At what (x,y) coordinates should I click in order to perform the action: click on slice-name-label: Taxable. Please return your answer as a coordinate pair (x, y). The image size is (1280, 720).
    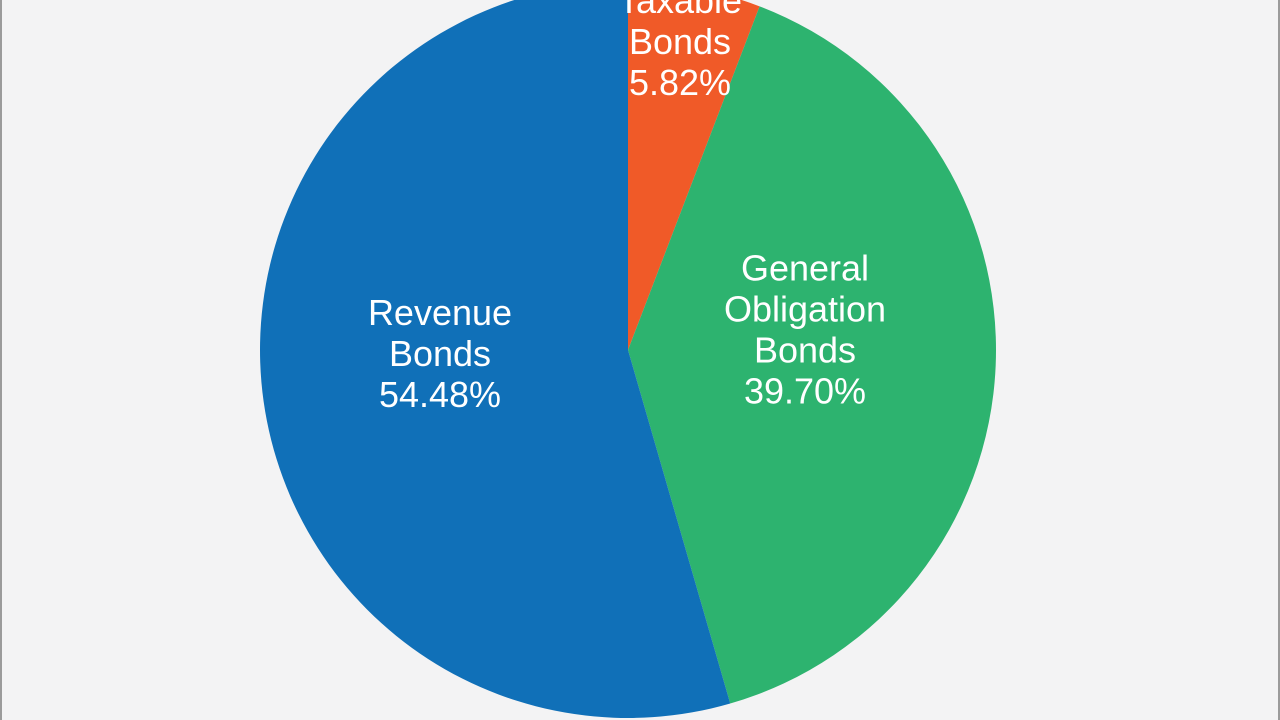
    Looking at the image, I should click on (680, 10).